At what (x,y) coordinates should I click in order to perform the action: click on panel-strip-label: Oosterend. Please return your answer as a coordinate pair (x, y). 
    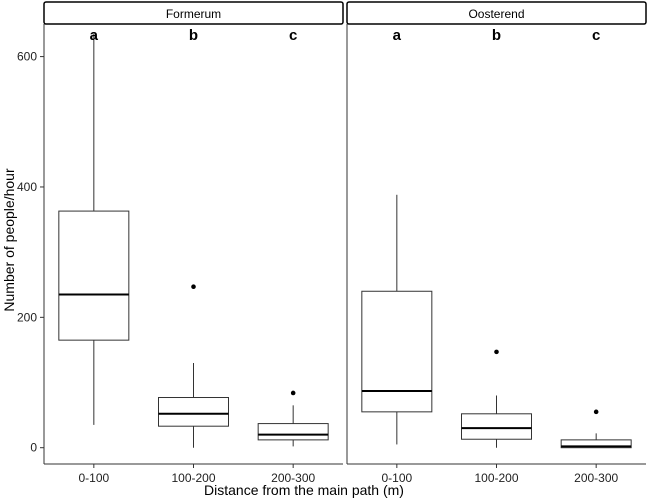
    Looking at the image, I should click on (496, 14).